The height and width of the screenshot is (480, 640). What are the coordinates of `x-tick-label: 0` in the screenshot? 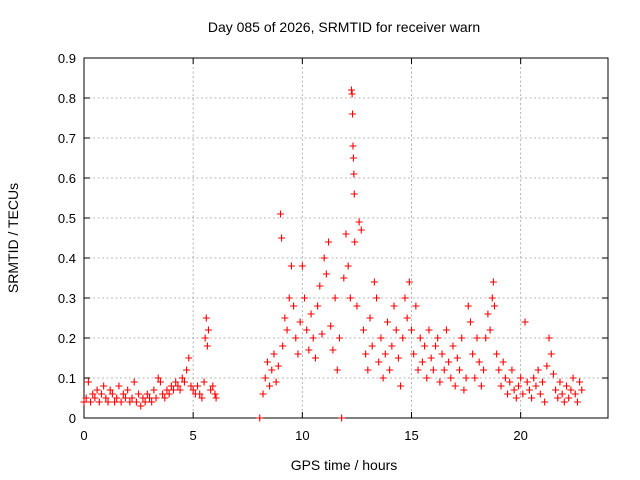 It's located at (83, 435).